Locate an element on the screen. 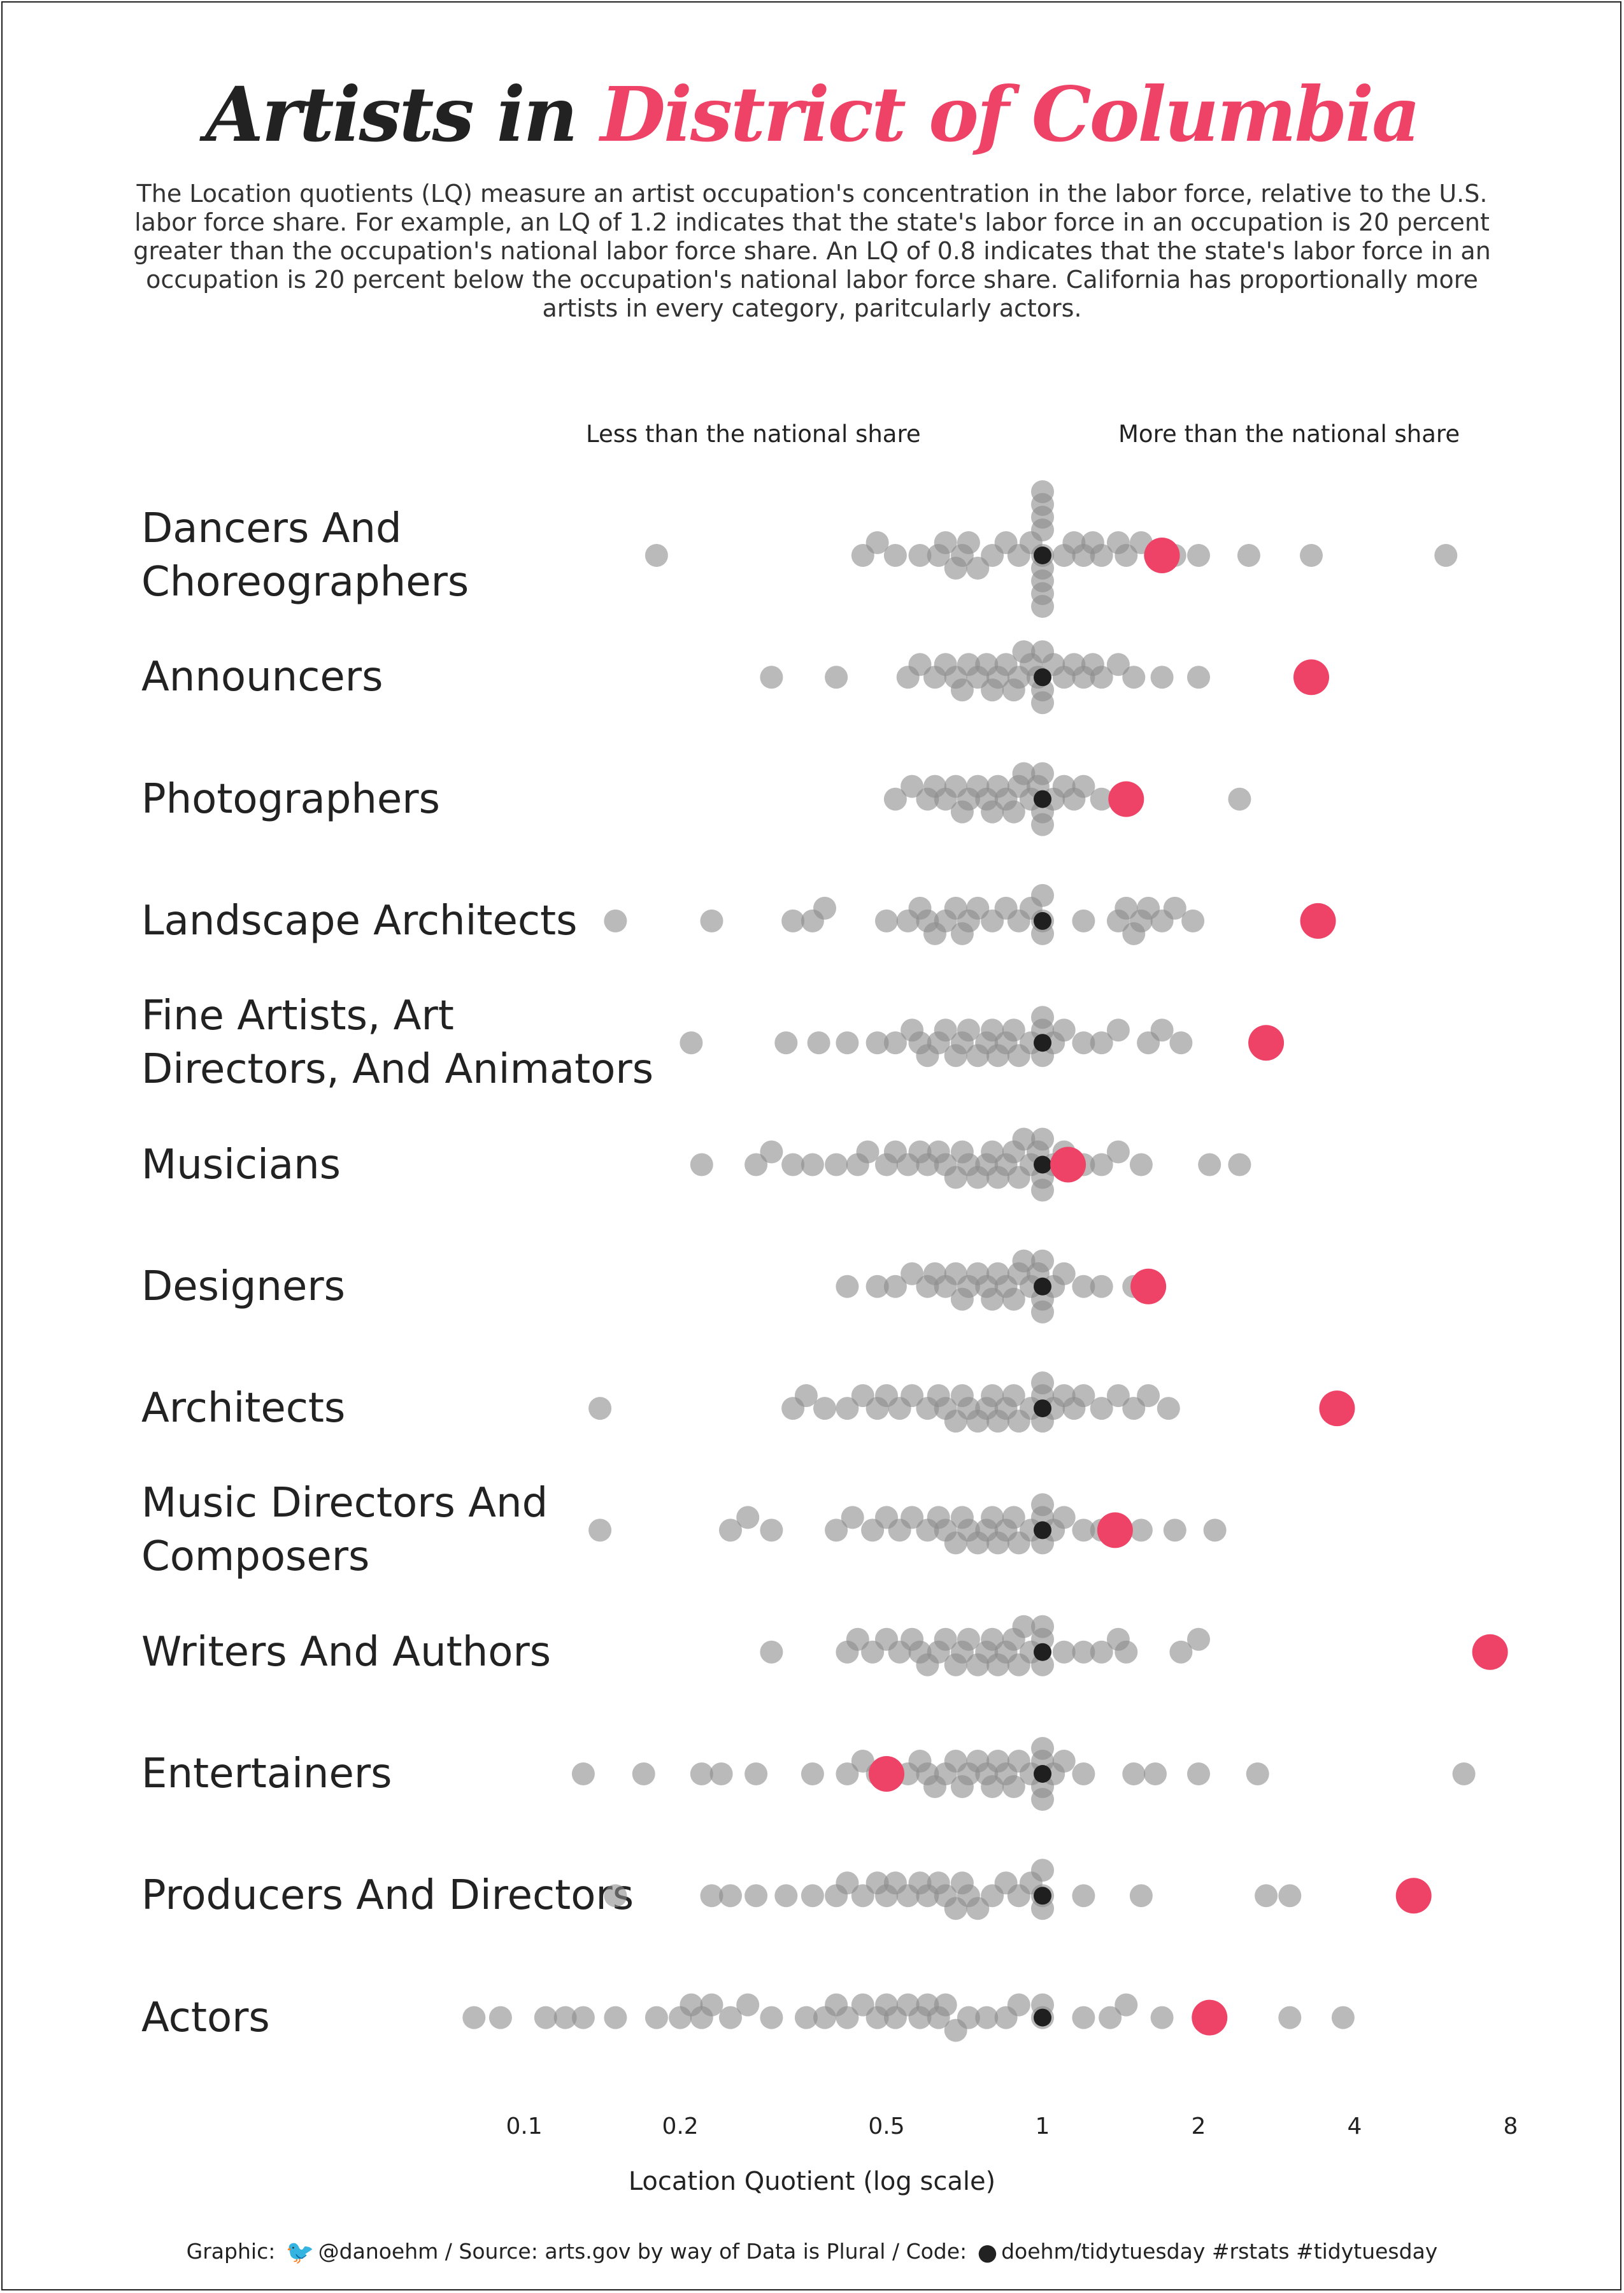 This screenshot has width=1624, height=2293. less-than-national-label: Less than the national share is located at coordinates (753, 434).